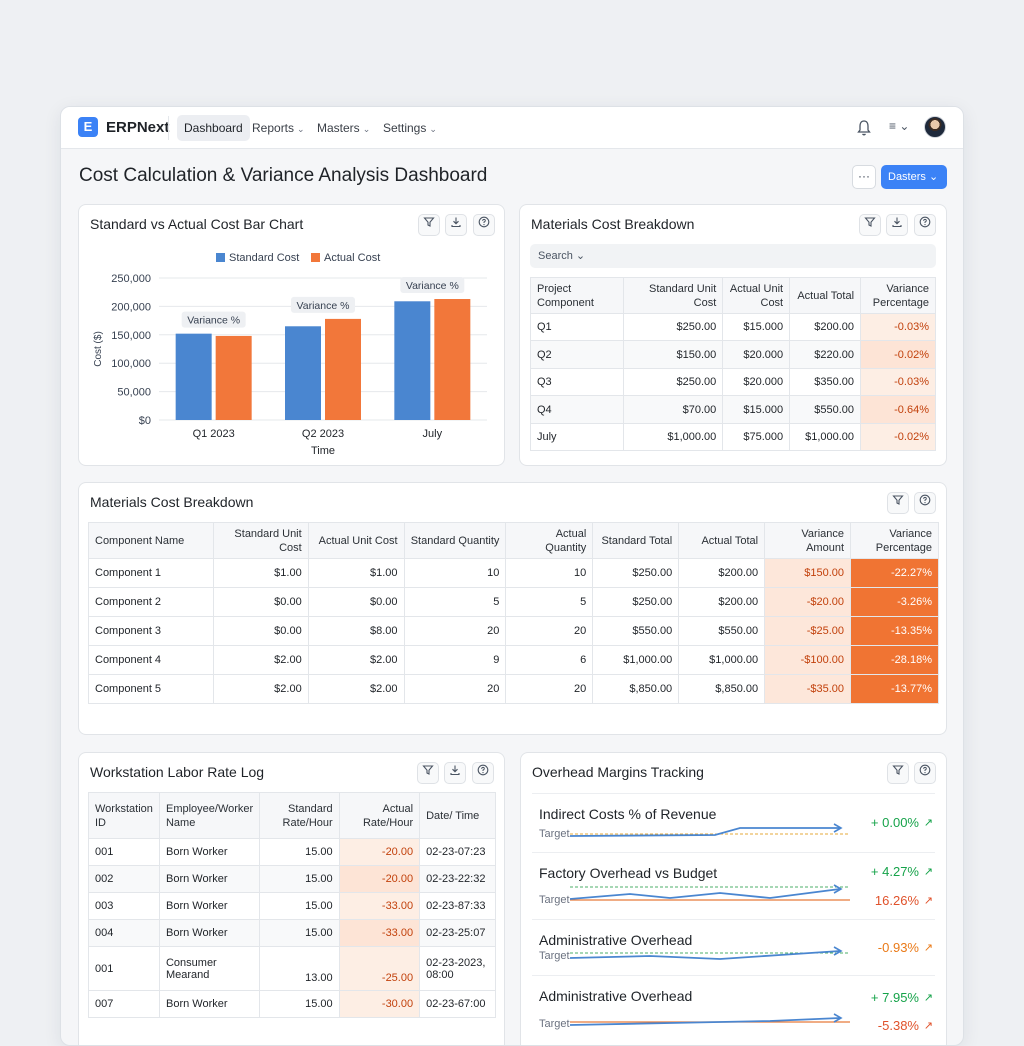  Describe the element at coordinates (636, 540) in the screenshot. I see `column-header: Standard Total` at that location.